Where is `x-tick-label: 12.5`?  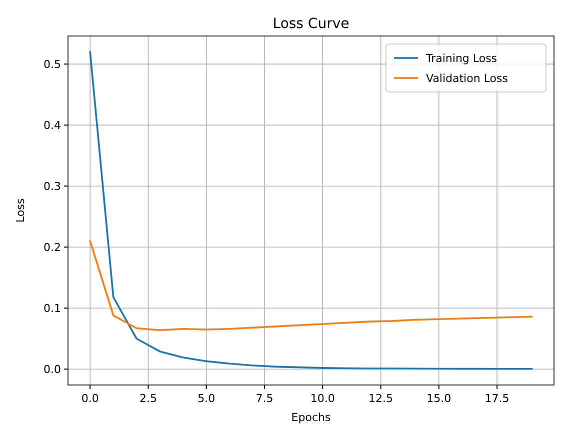
x-tick-label: 12.5 is located at coordinates (381, 398).